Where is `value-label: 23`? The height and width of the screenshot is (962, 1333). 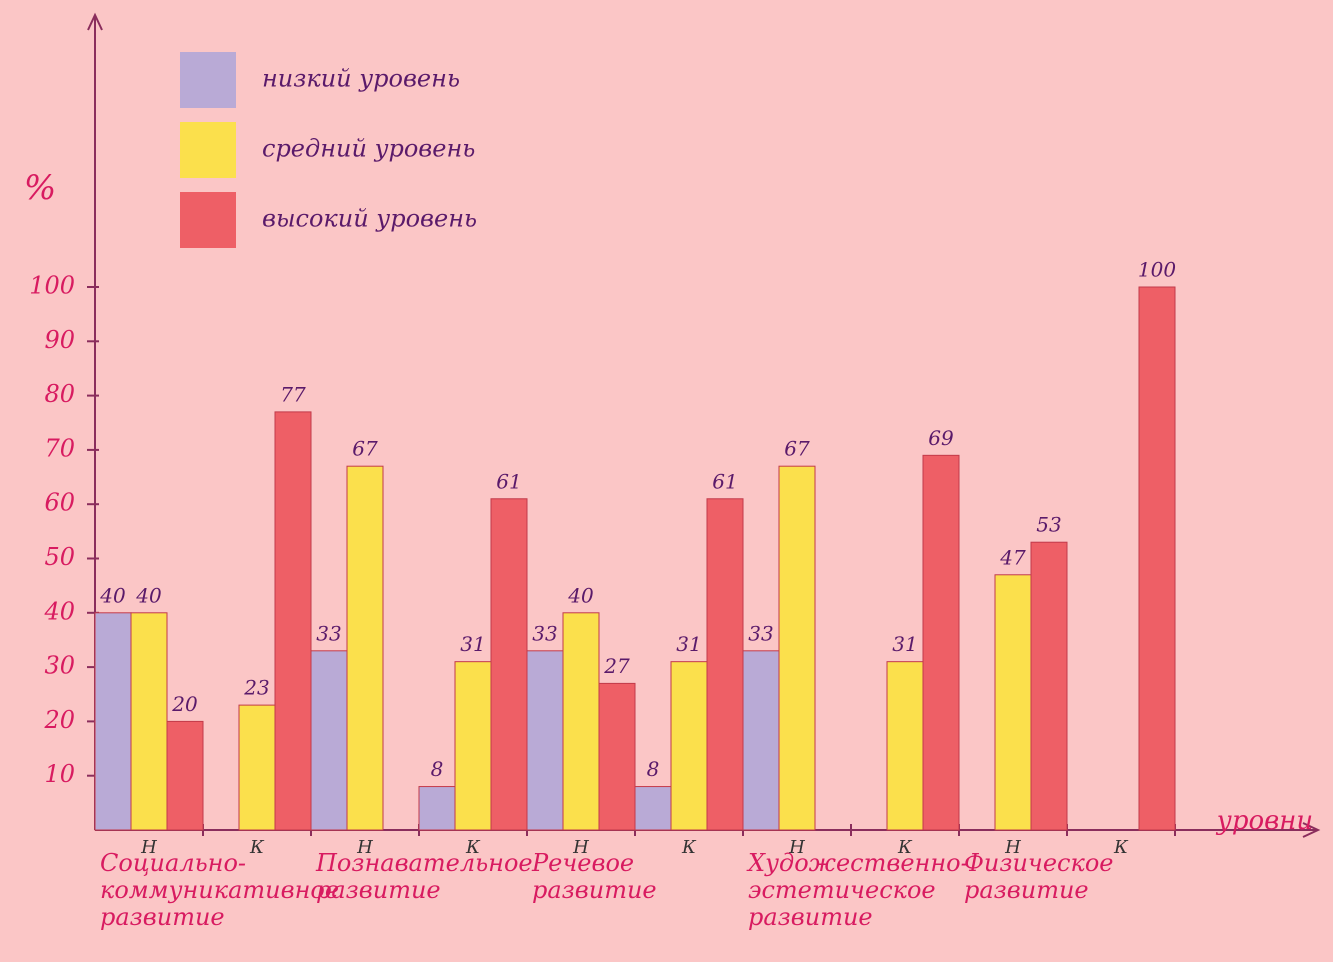
value-label: 23 is located at coordinates (256, 688).